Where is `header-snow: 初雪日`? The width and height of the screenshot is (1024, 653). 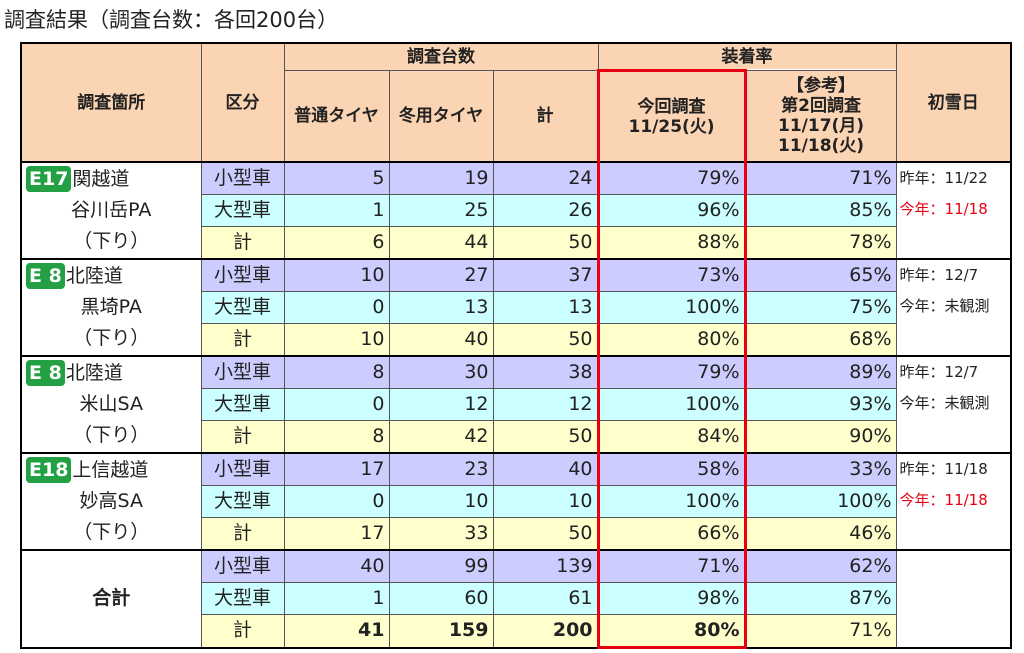
header-snow: 初雪日 is located at coordinates (953, 102).